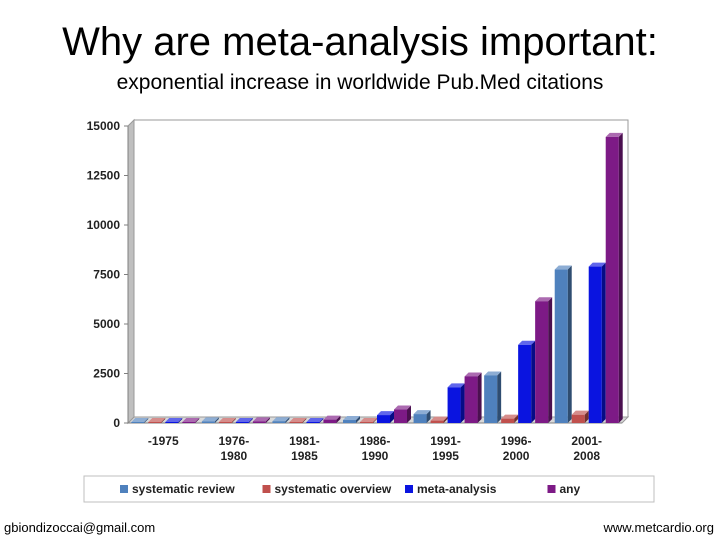 The image size is (720, 540). Describe the element at coordinates (116, 423) in the screenshot. I see `y-tick-label: 0` at that location.